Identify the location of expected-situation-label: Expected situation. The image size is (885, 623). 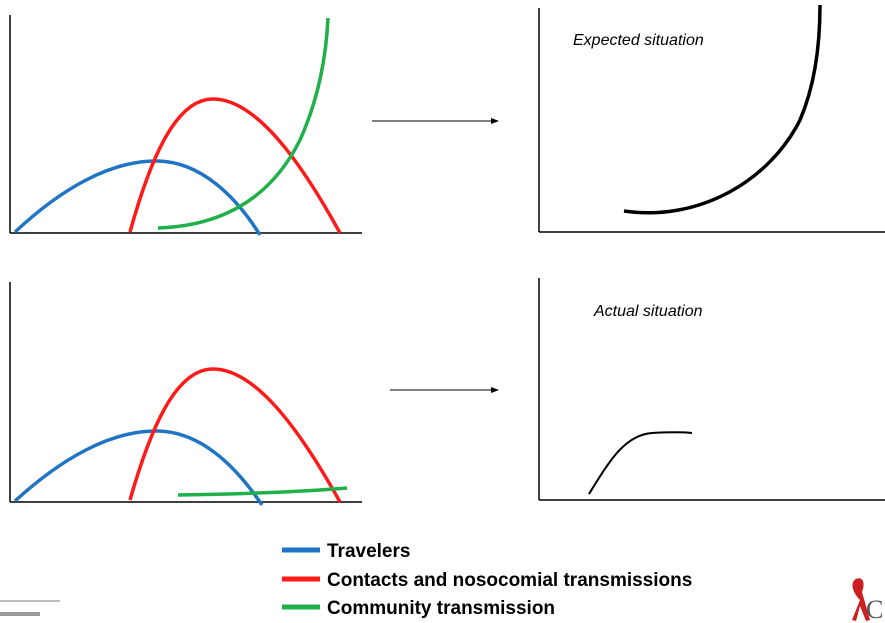
(638, 40).